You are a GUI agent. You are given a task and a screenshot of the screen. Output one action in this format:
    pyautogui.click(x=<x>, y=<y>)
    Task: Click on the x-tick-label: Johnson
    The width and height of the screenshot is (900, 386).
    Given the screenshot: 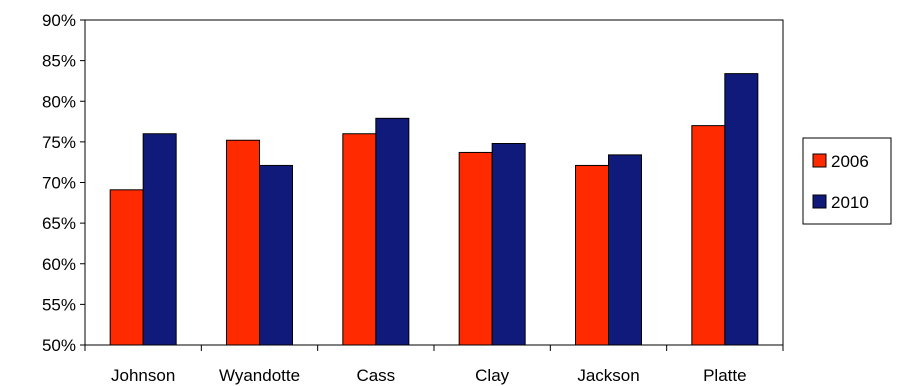 What is the action you would take?
    pyautogui.click(x=143, y=375)
    